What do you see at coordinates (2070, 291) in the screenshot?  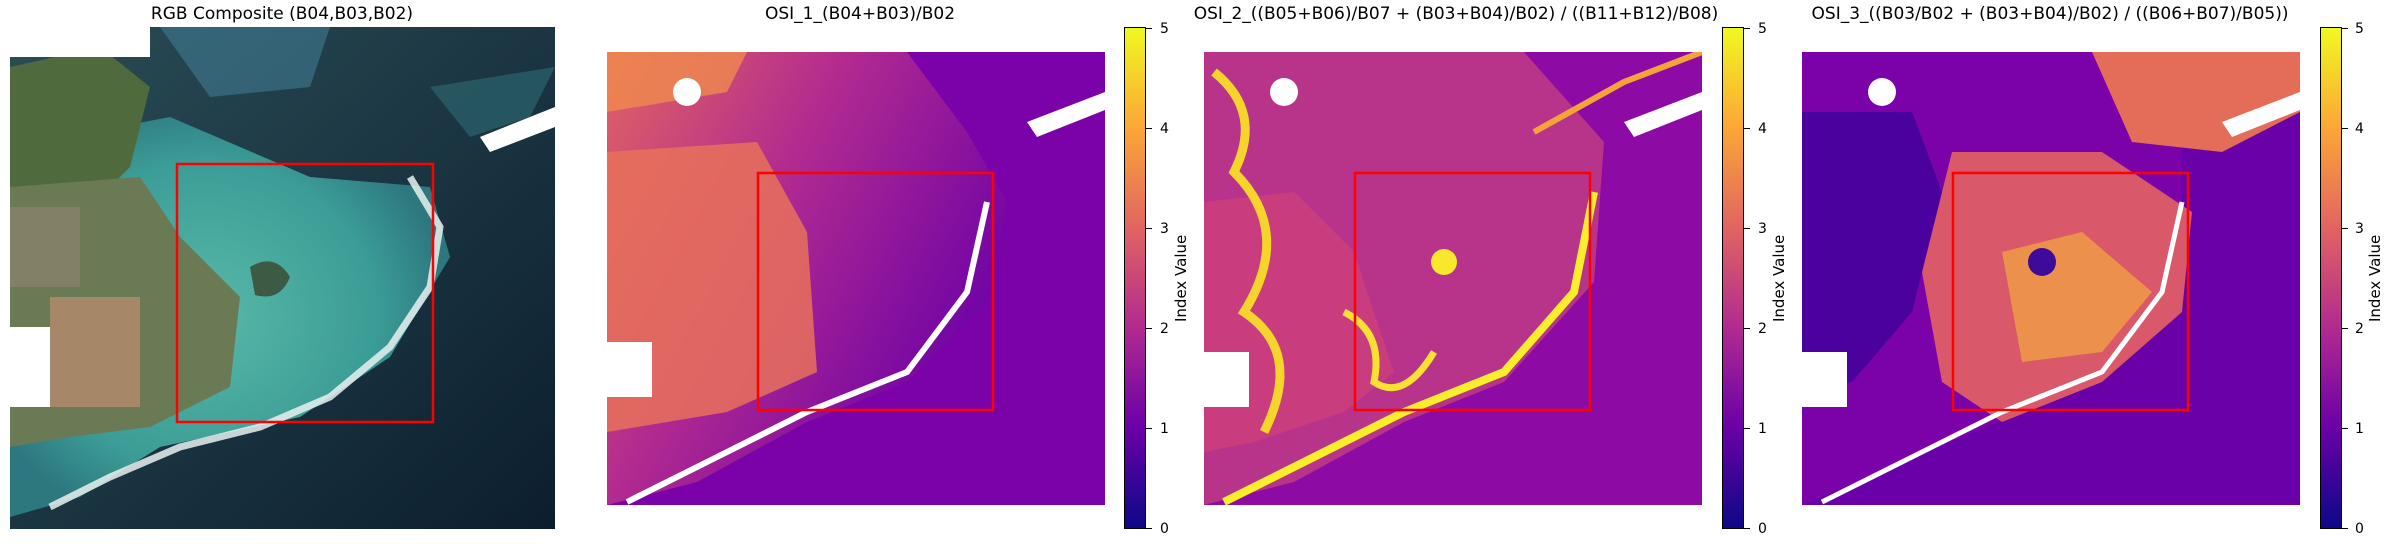 I see `osi3-roi-rectangle` at bounding box center [2070, 291].